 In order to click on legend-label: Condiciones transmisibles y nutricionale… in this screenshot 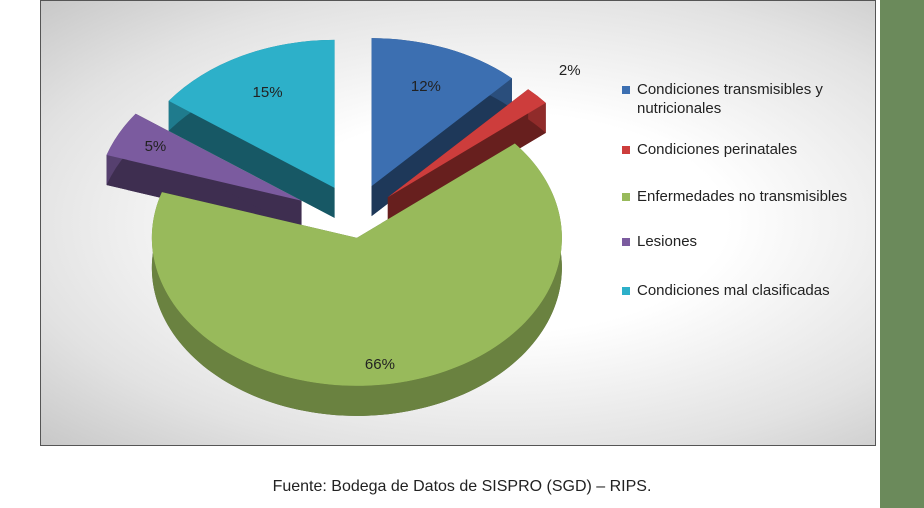, I will do `click(730, 99)`.